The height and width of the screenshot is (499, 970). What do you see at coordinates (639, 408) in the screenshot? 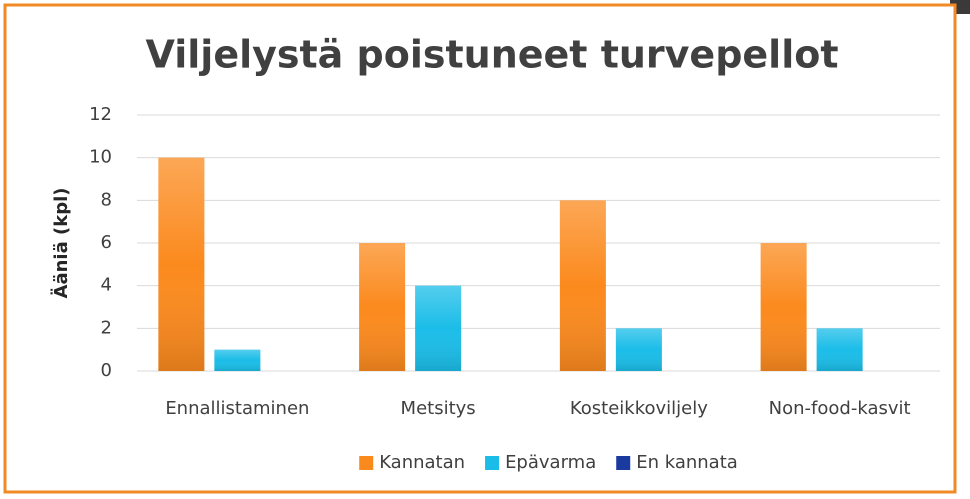
I see `x-tick-label: Kosteikkoviljely` at bounding box center [639, 408].